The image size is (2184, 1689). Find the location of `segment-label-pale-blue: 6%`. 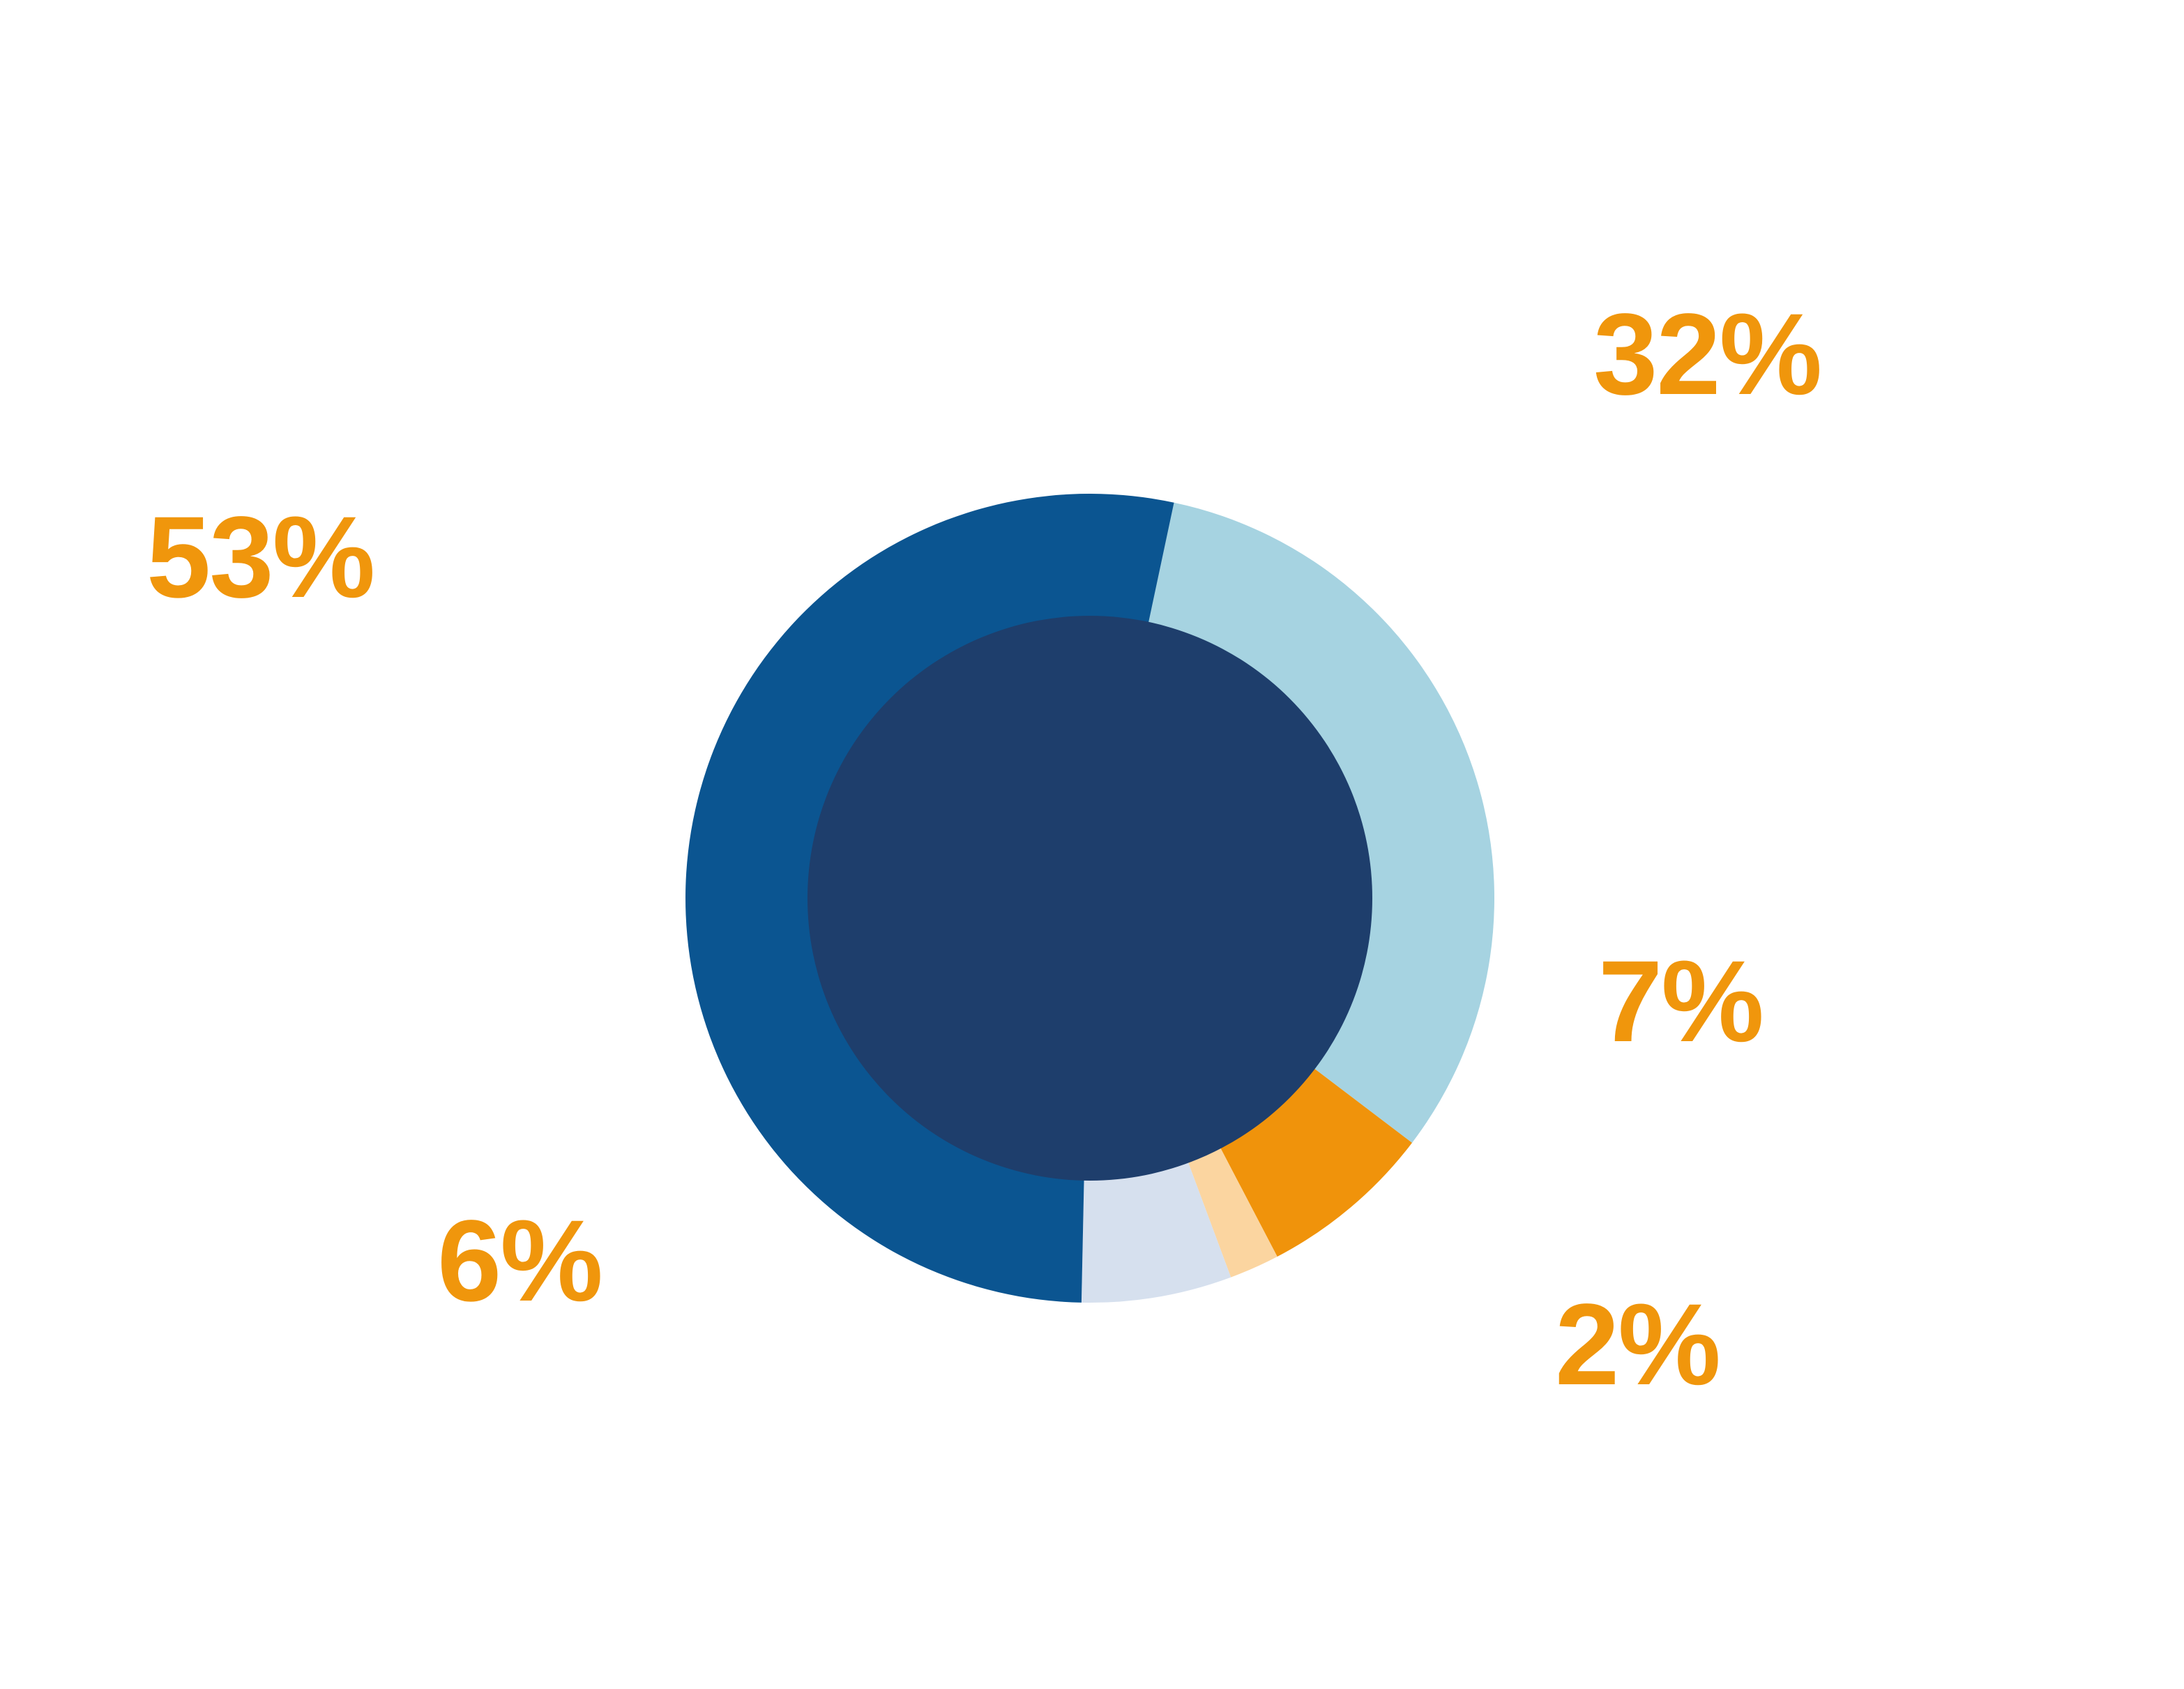

segment-label-pale-blue: 6% is located at coordinates (520, 1261).